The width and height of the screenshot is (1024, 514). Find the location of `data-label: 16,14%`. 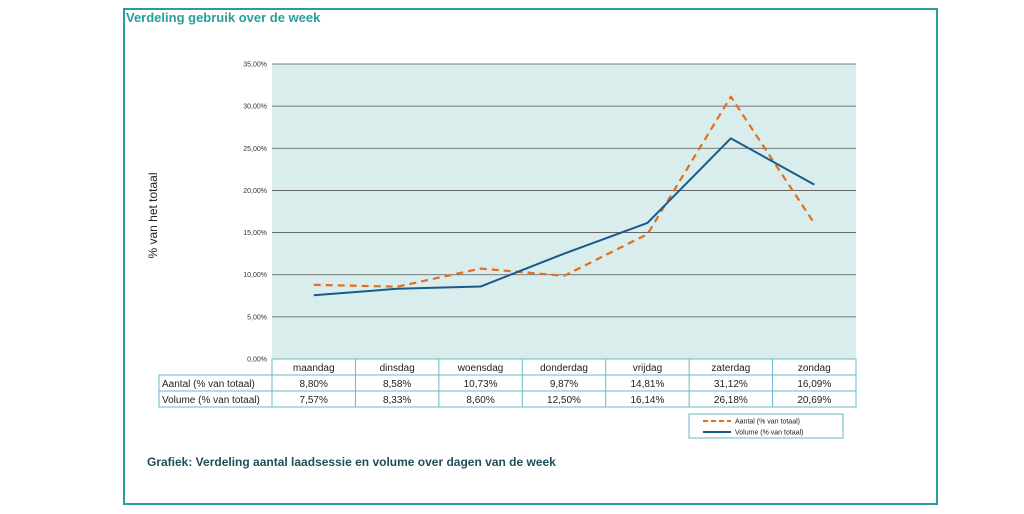

data-label: 16,14% is located at coordinates (647, 400).